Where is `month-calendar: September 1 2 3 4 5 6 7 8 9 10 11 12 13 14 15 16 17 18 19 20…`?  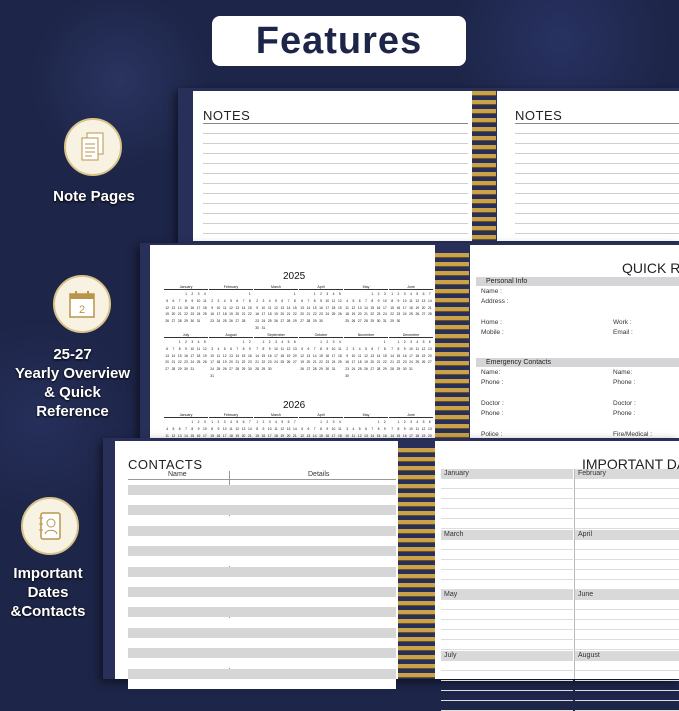
month-calendar: September 1 2 3 4 5 6 7 8 9 10 11 12 13 14 15 16 17 18 19 20… is located at coordinates (276, 352).